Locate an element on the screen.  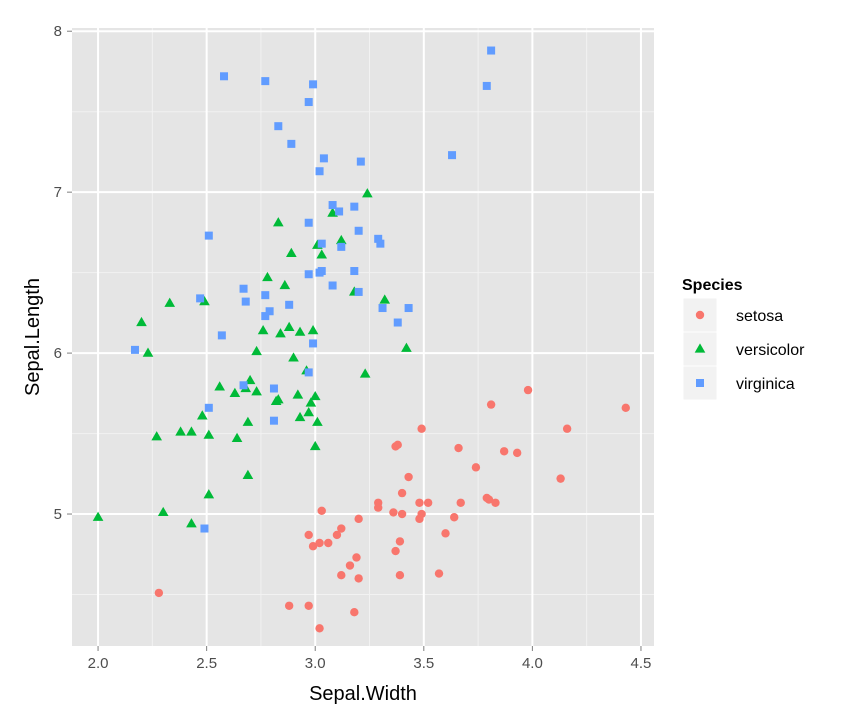
x-tick-label: 3.5 is located at coordinates (423, 663).